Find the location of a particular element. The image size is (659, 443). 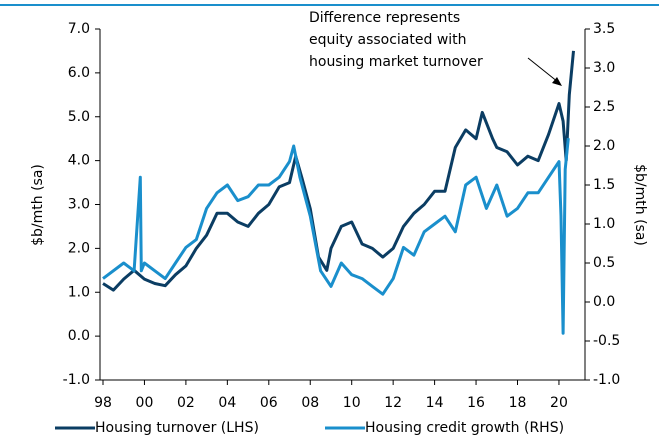

y-tick-label: 3.0 is located at coordinates (79, 205).